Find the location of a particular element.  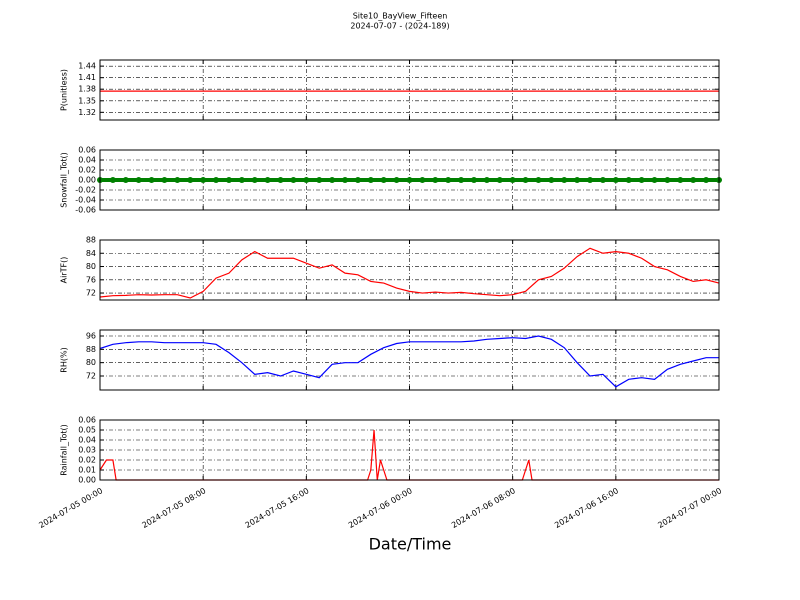

y-tick-label: 1.32 is located at coordinates (87, 112).